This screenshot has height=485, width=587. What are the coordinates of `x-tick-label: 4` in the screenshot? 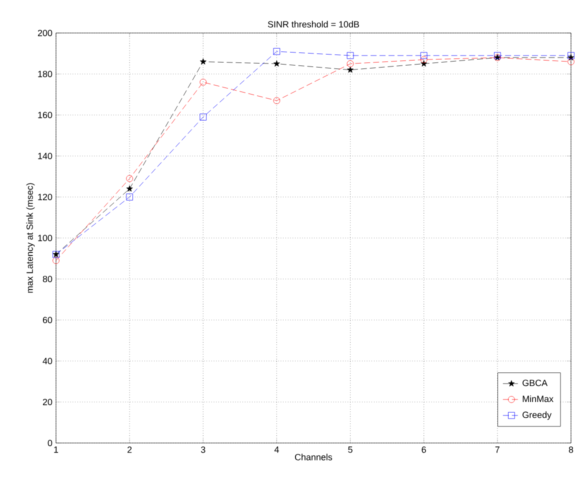 It's located at (276, 449).